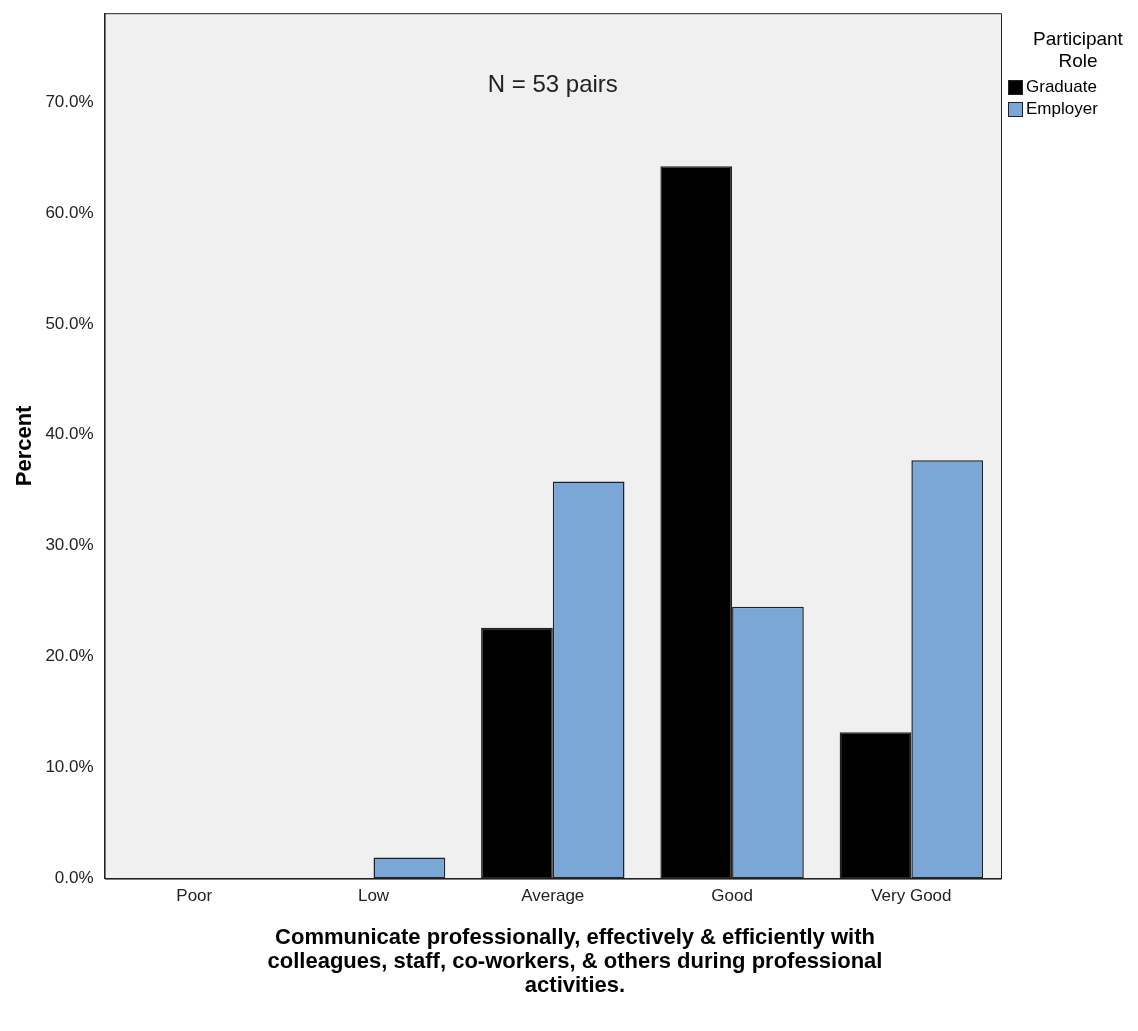 Image resolution: width=1138 pixels, height=1031 pixels. I want to click on x-tick-label: Poor, so click(194, 896).